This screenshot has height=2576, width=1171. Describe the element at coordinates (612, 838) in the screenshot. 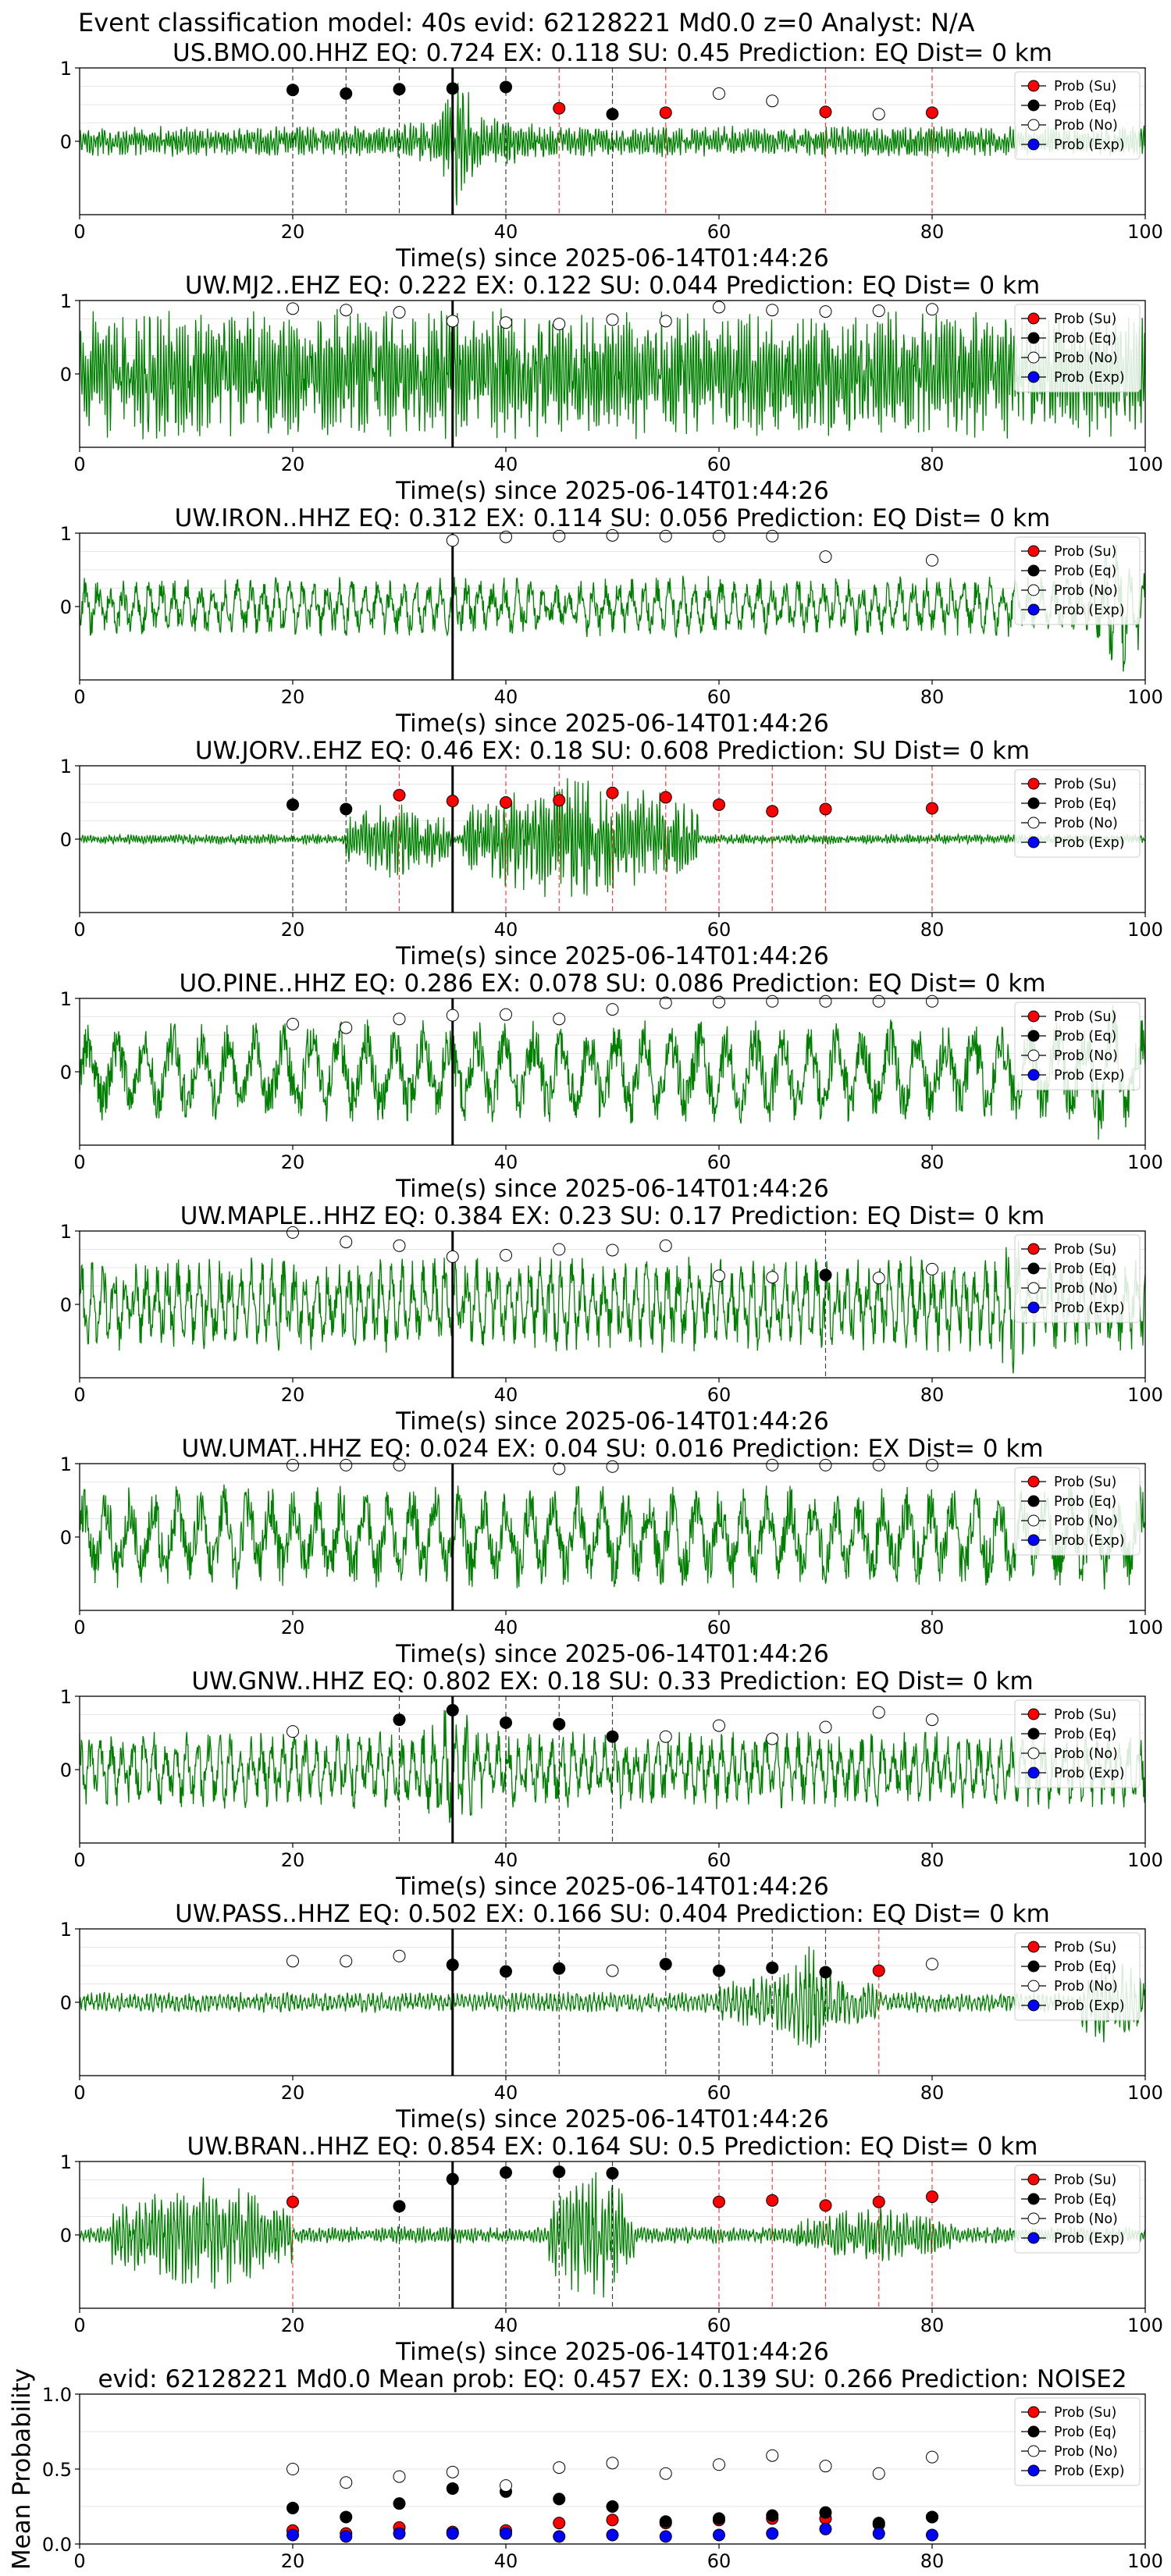

I see `waveform-trace` at that location.